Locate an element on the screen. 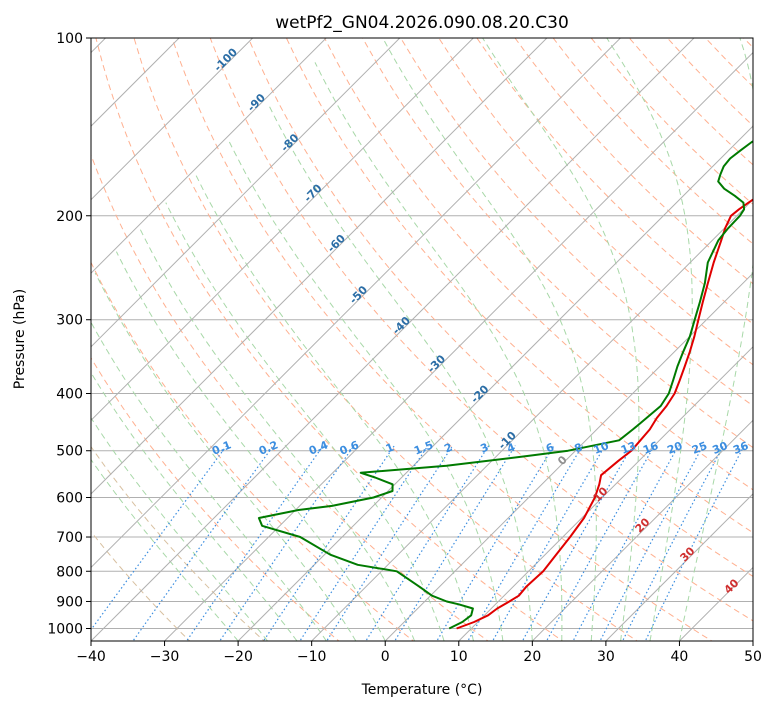 The height and width of the screenshot is (712, 775). x-tick-label: 20 is located at coordinates (532, 657).